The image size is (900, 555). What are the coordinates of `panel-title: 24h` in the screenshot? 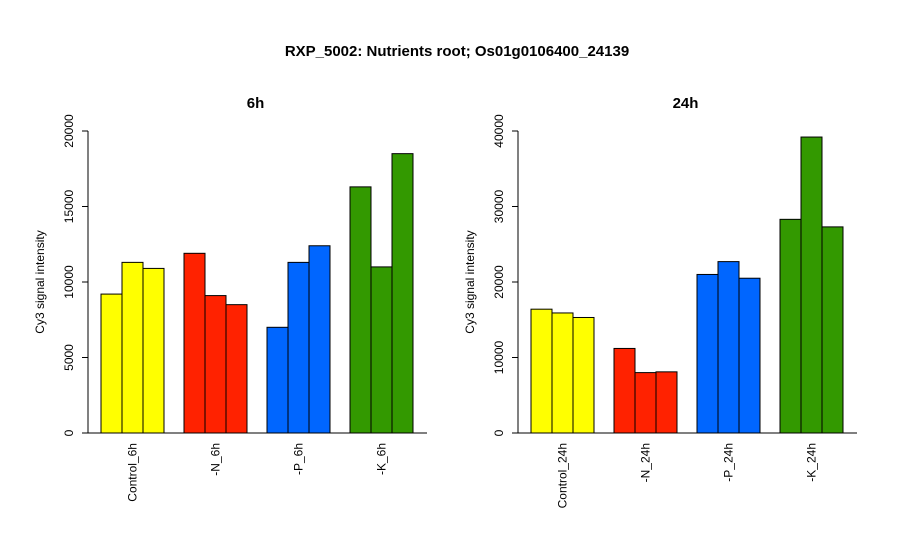 It's located at (686, 103).